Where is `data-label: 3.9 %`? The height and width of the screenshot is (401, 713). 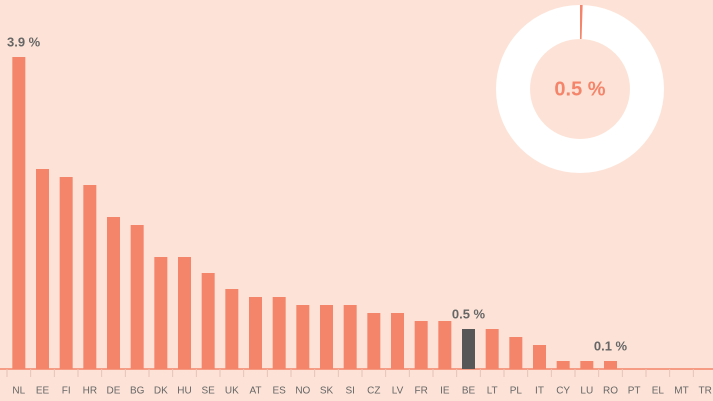
data-label: 3.9 % is located at coordinates (24, 41).